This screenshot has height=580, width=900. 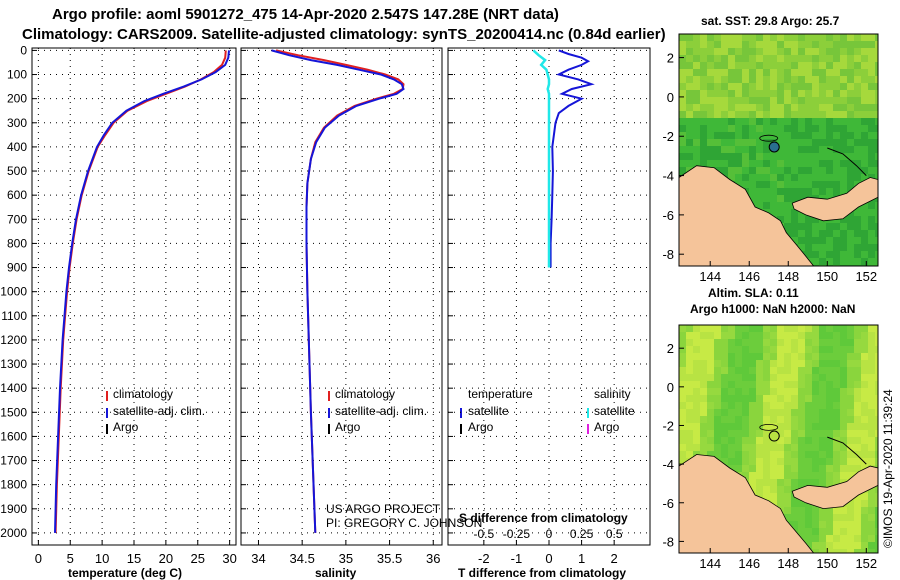 I want to click on ytick-label-1: 100, so click(x=17, y=75).